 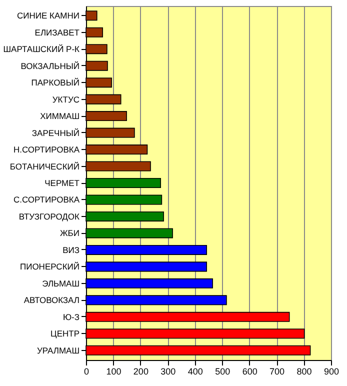 What do you see at coordinates (66, 99) in the screenshot?
I see `y-tick-label: УКТУС` at bounding box center [66, 99].